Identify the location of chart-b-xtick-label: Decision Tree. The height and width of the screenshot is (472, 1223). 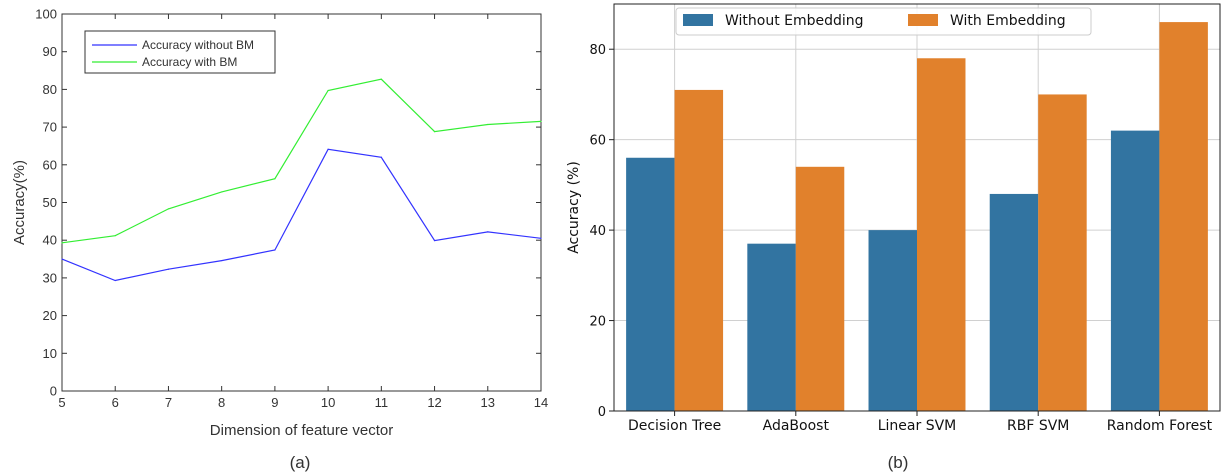
(674, 426).